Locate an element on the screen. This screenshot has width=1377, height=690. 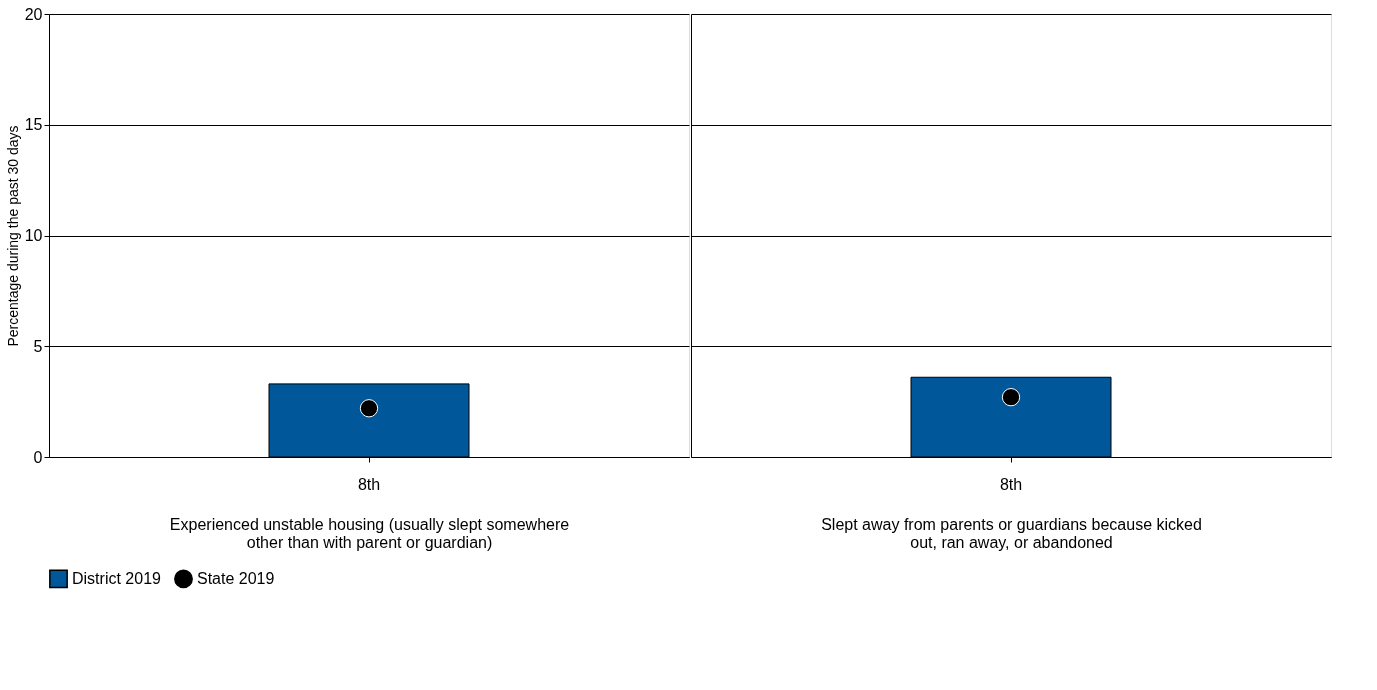
x-axis-title: Slept away from parents or guardians because kicked out, ran away, or abandoned is located at coordinates (1011, 533).